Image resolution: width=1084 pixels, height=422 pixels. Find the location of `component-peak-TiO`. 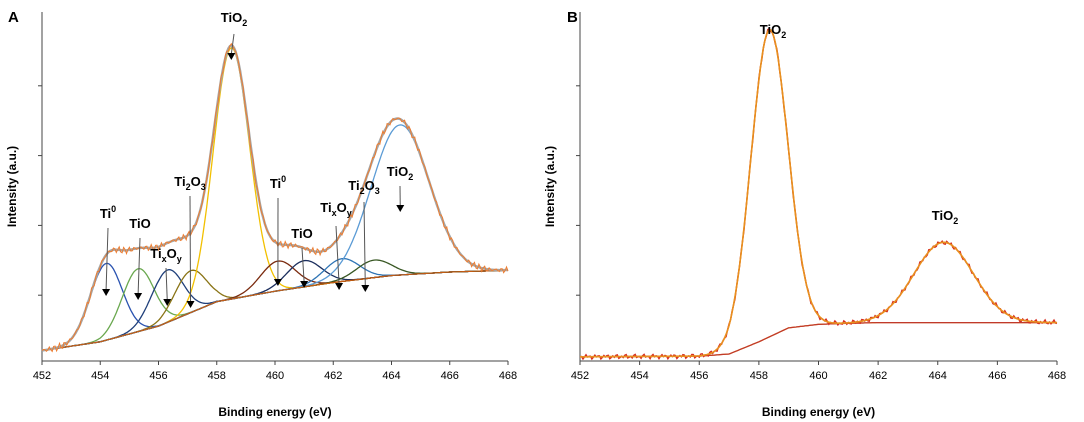

component-peak-TiO is located at coordinates (274, 305).